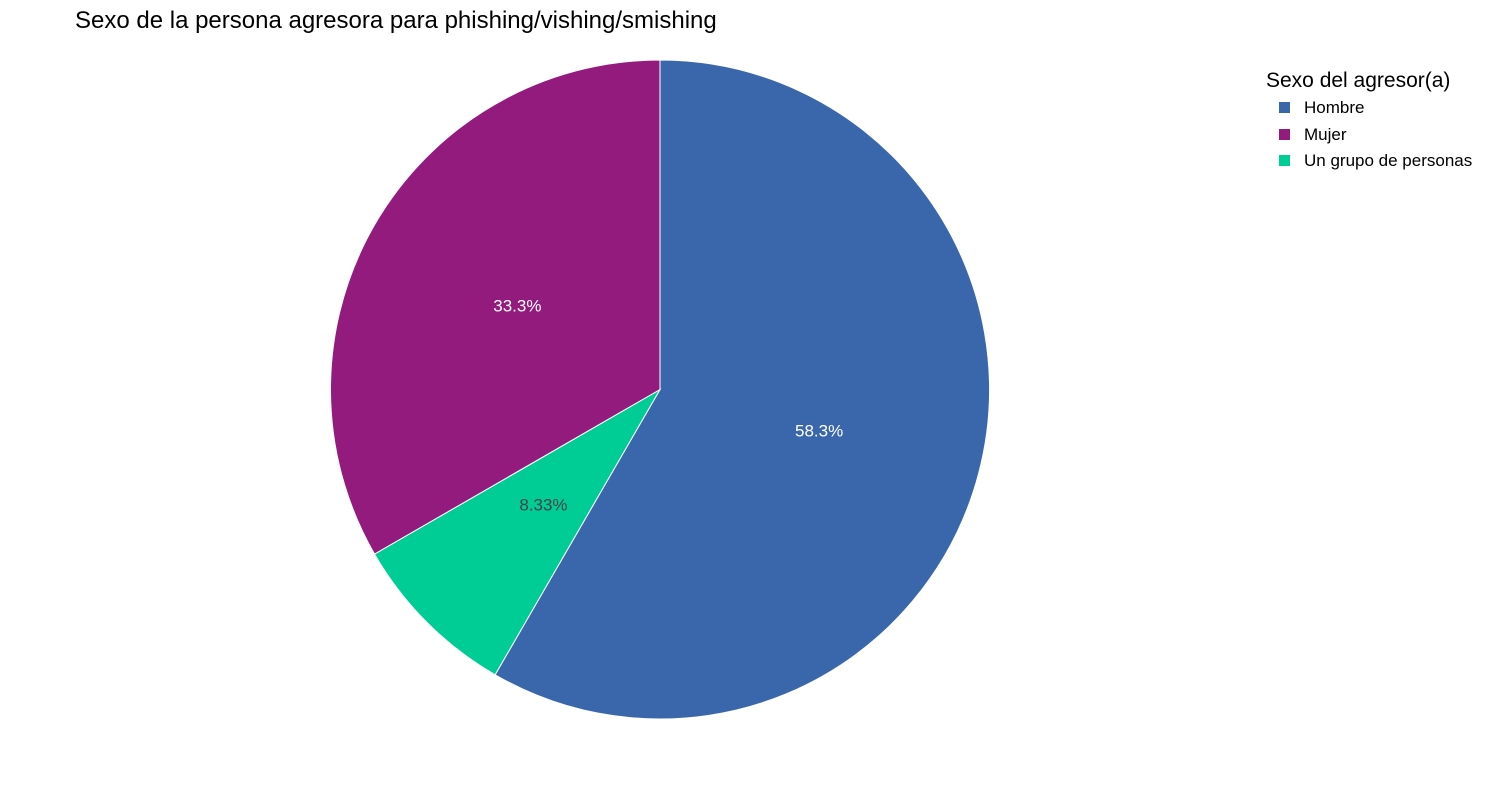 The image size is (1500, 800). Describe the element at coordinates (1334, 107) in the screenshot. I see `legend-label: Hombre` at that location.